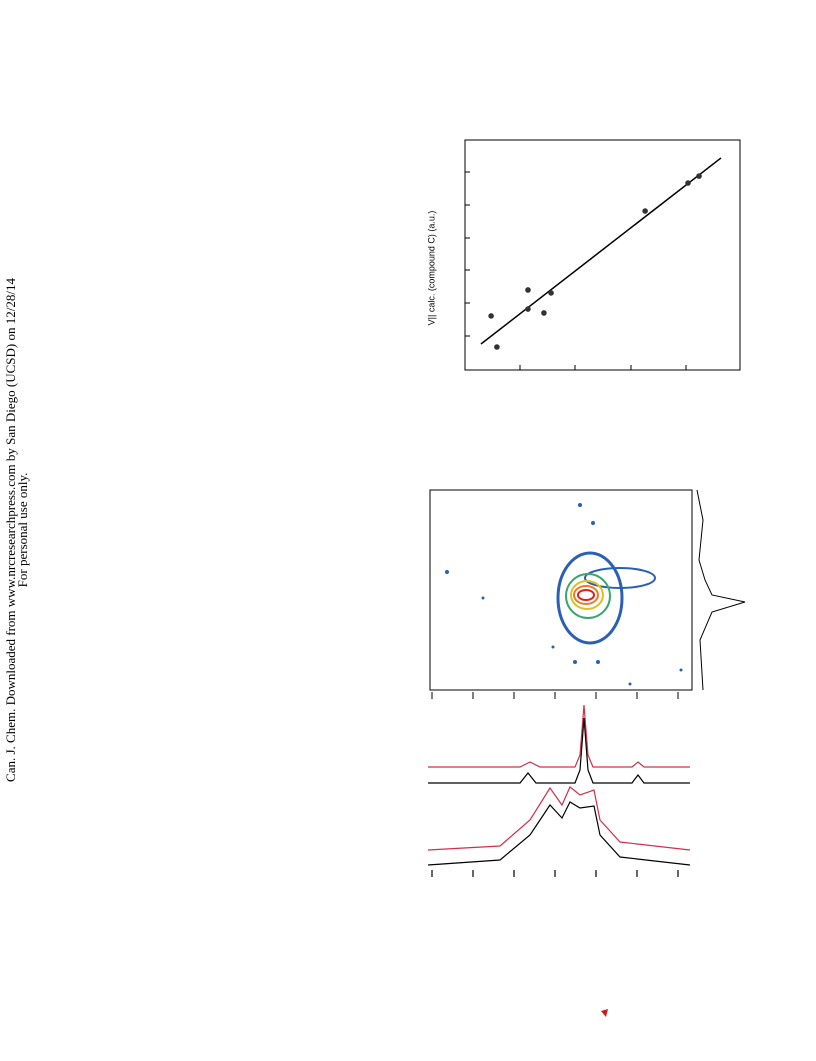  What do you see at coordinates (604, 1013) in the screenshot?
I see `icon` at bounding box center [604, 1013].